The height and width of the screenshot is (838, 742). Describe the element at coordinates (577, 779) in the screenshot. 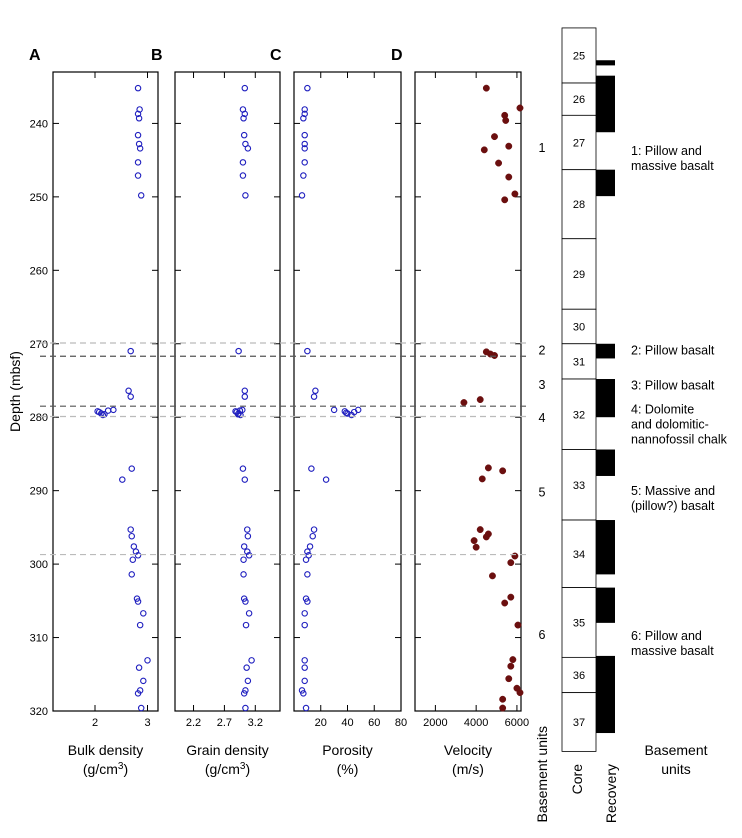

I see `core-column-label: Core` at that location.